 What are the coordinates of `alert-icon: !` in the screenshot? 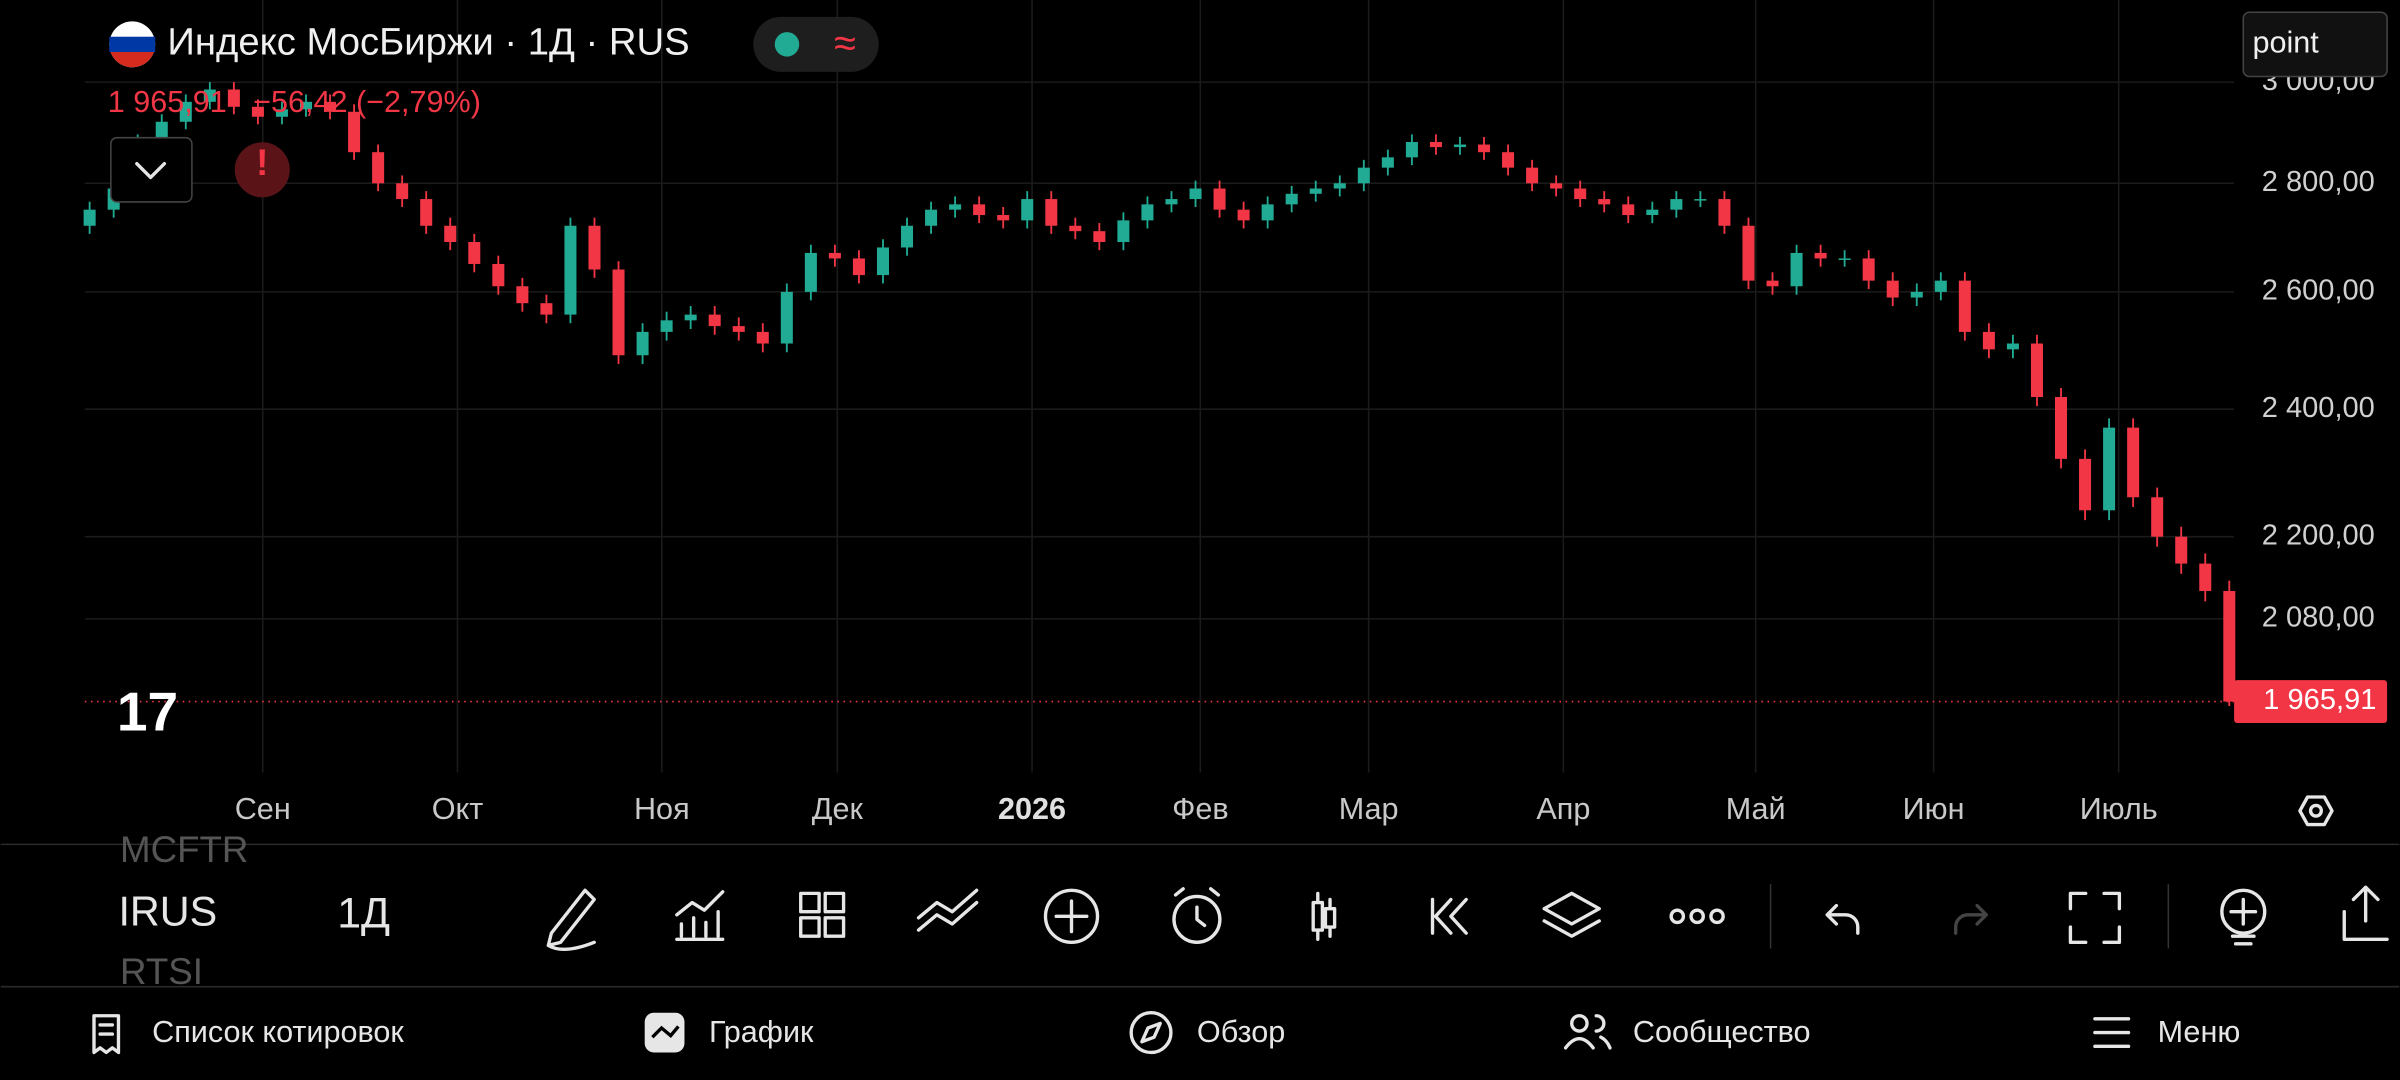 It's located at (262, 162).